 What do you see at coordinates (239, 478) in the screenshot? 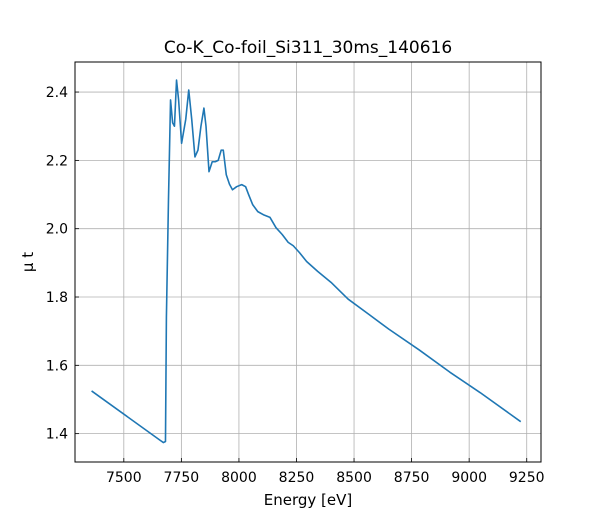
I see `x-tick-label: 8000` at bounding box center [239, 478].